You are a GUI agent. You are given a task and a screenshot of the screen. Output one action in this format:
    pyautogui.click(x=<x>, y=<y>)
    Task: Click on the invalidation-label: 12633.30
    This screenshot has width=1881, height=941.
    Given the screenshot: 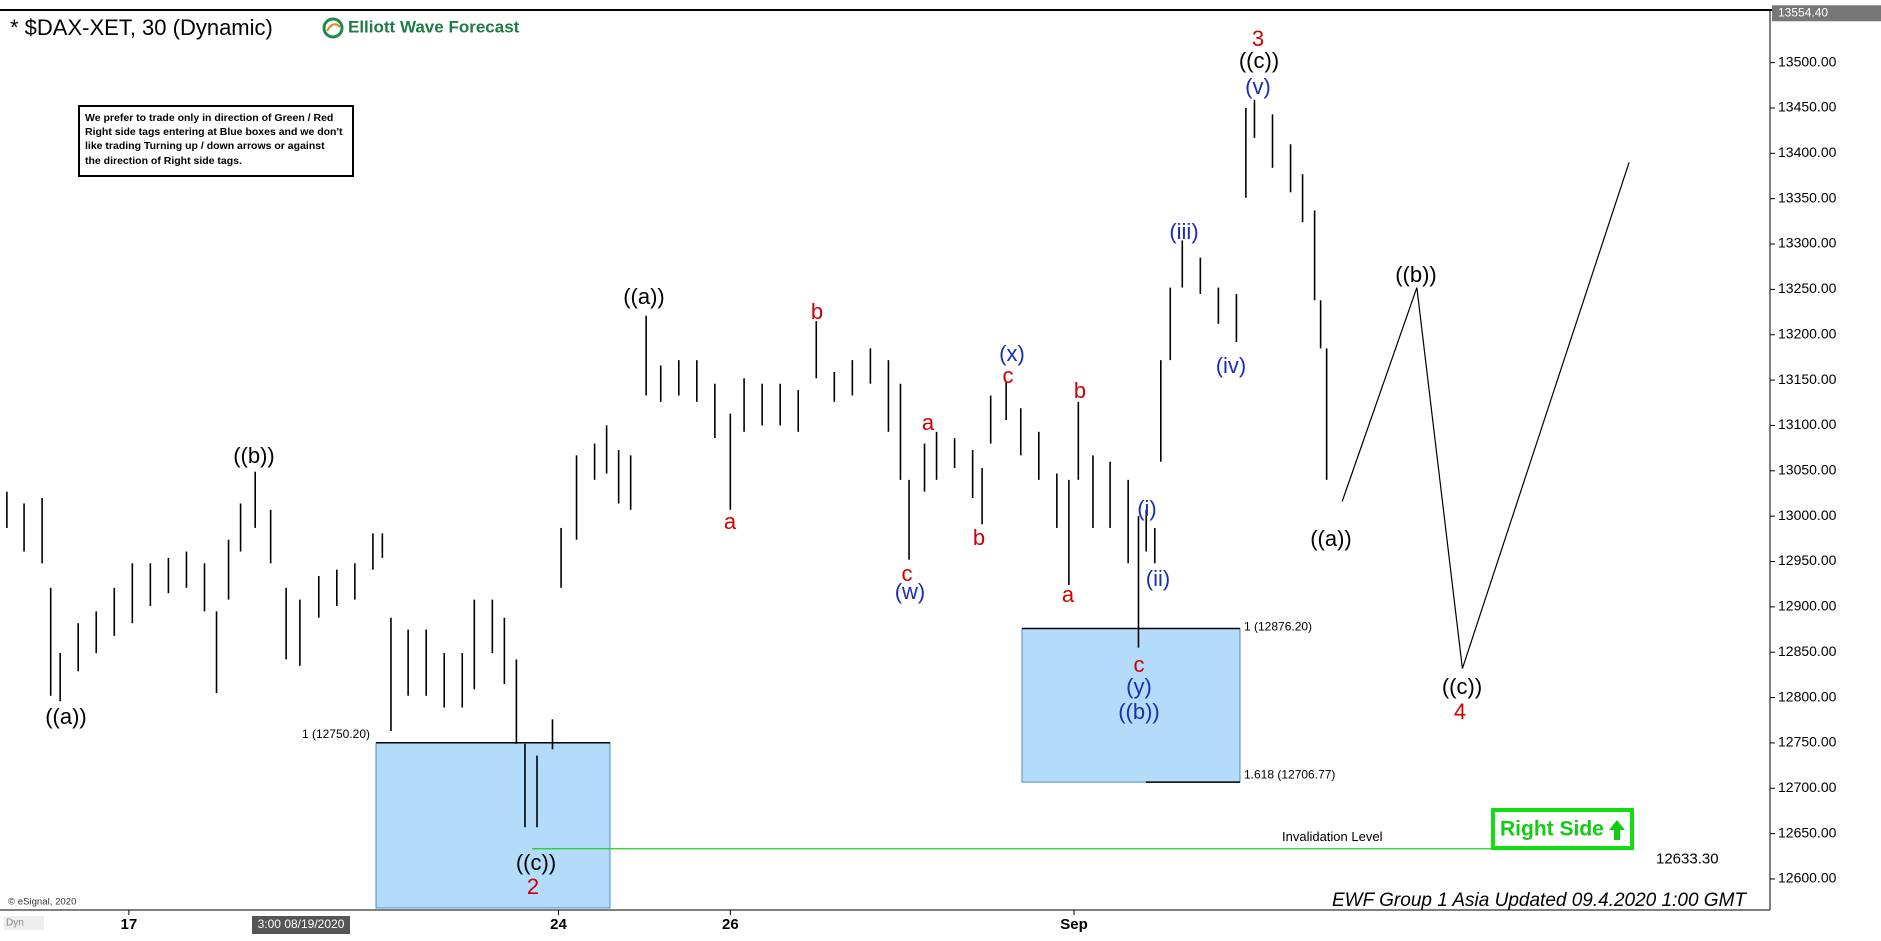 What is the action you would take?
    pyautogui.click(x=1687, y=859)
    